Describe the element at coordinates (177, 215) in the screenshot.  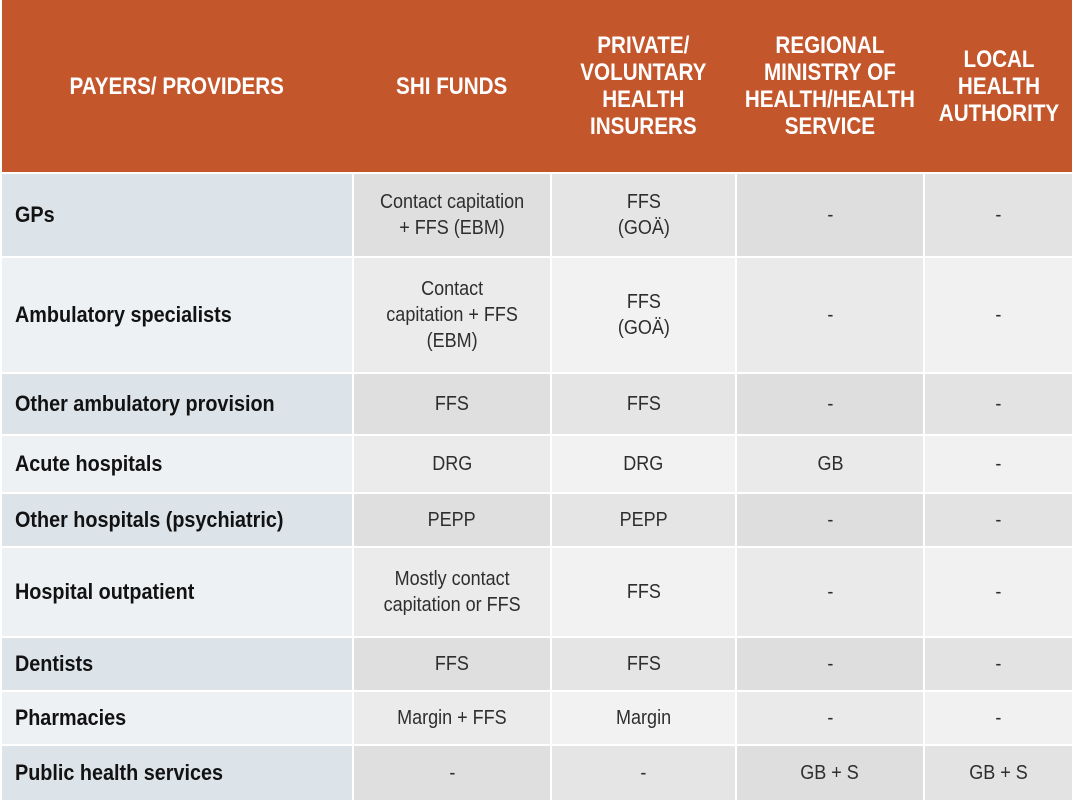
I see `row-label: GPs` at that location.